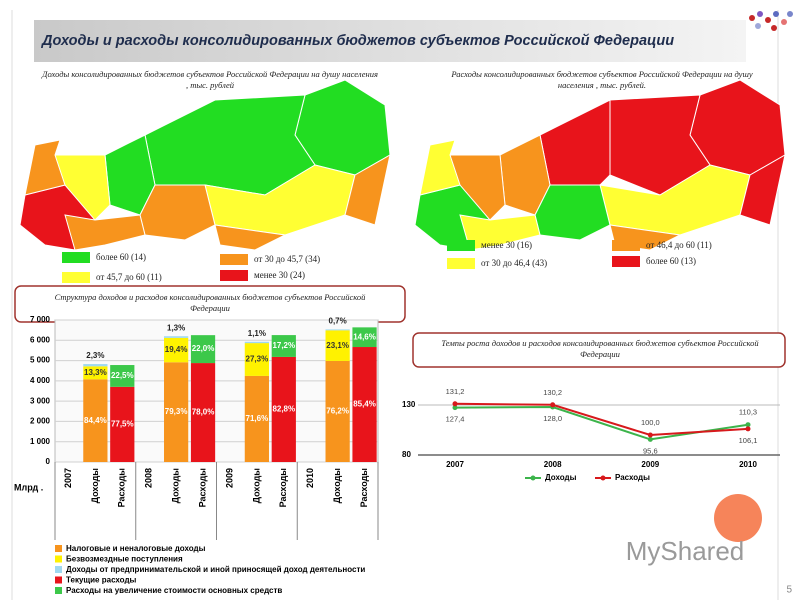  I want to click on data-label: 76,2%, so click(337, 411).